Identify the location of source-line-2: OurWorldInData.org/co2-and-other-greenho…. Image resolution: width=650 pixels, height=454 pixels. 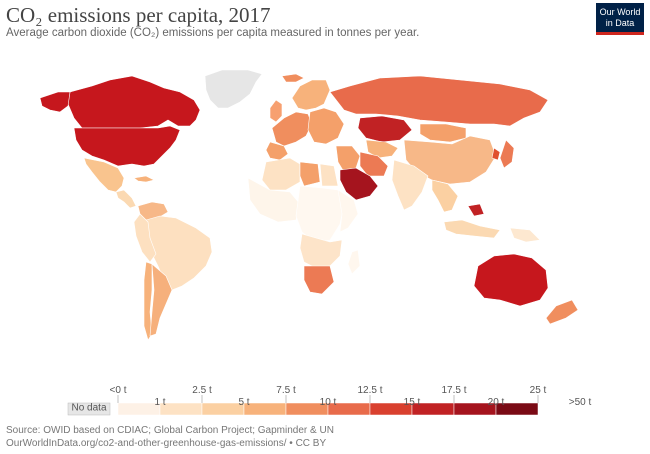
(166, 443).